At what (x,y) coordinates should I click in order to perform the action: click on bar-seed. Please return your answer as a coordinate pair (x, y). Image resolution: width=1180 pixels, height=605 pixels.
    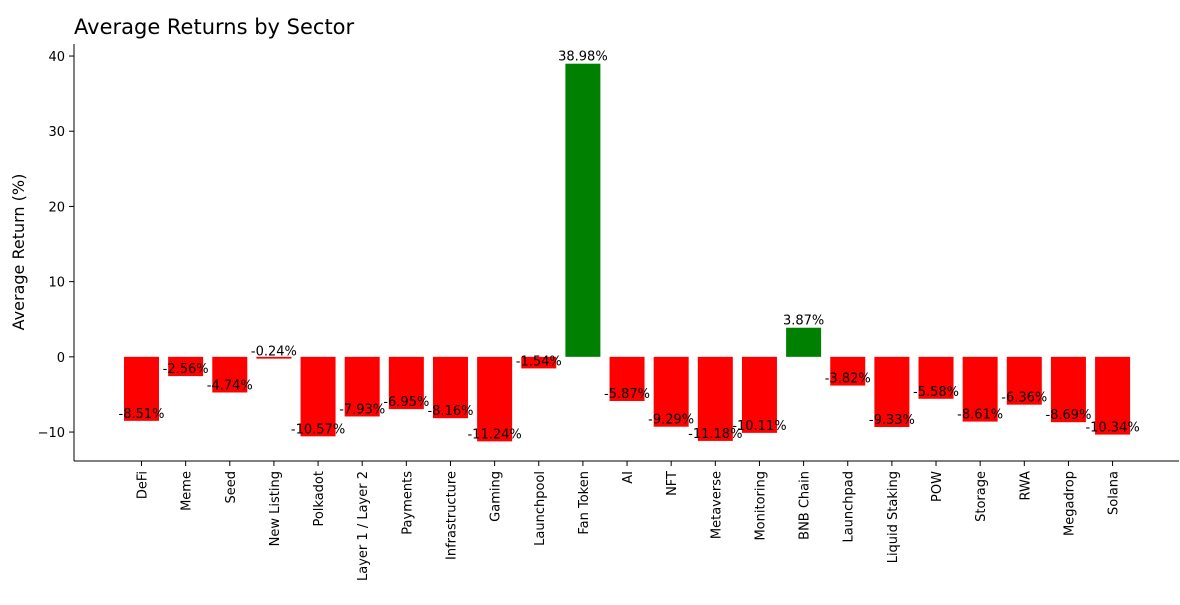
    Looking at the image, I should click on (230, 374).